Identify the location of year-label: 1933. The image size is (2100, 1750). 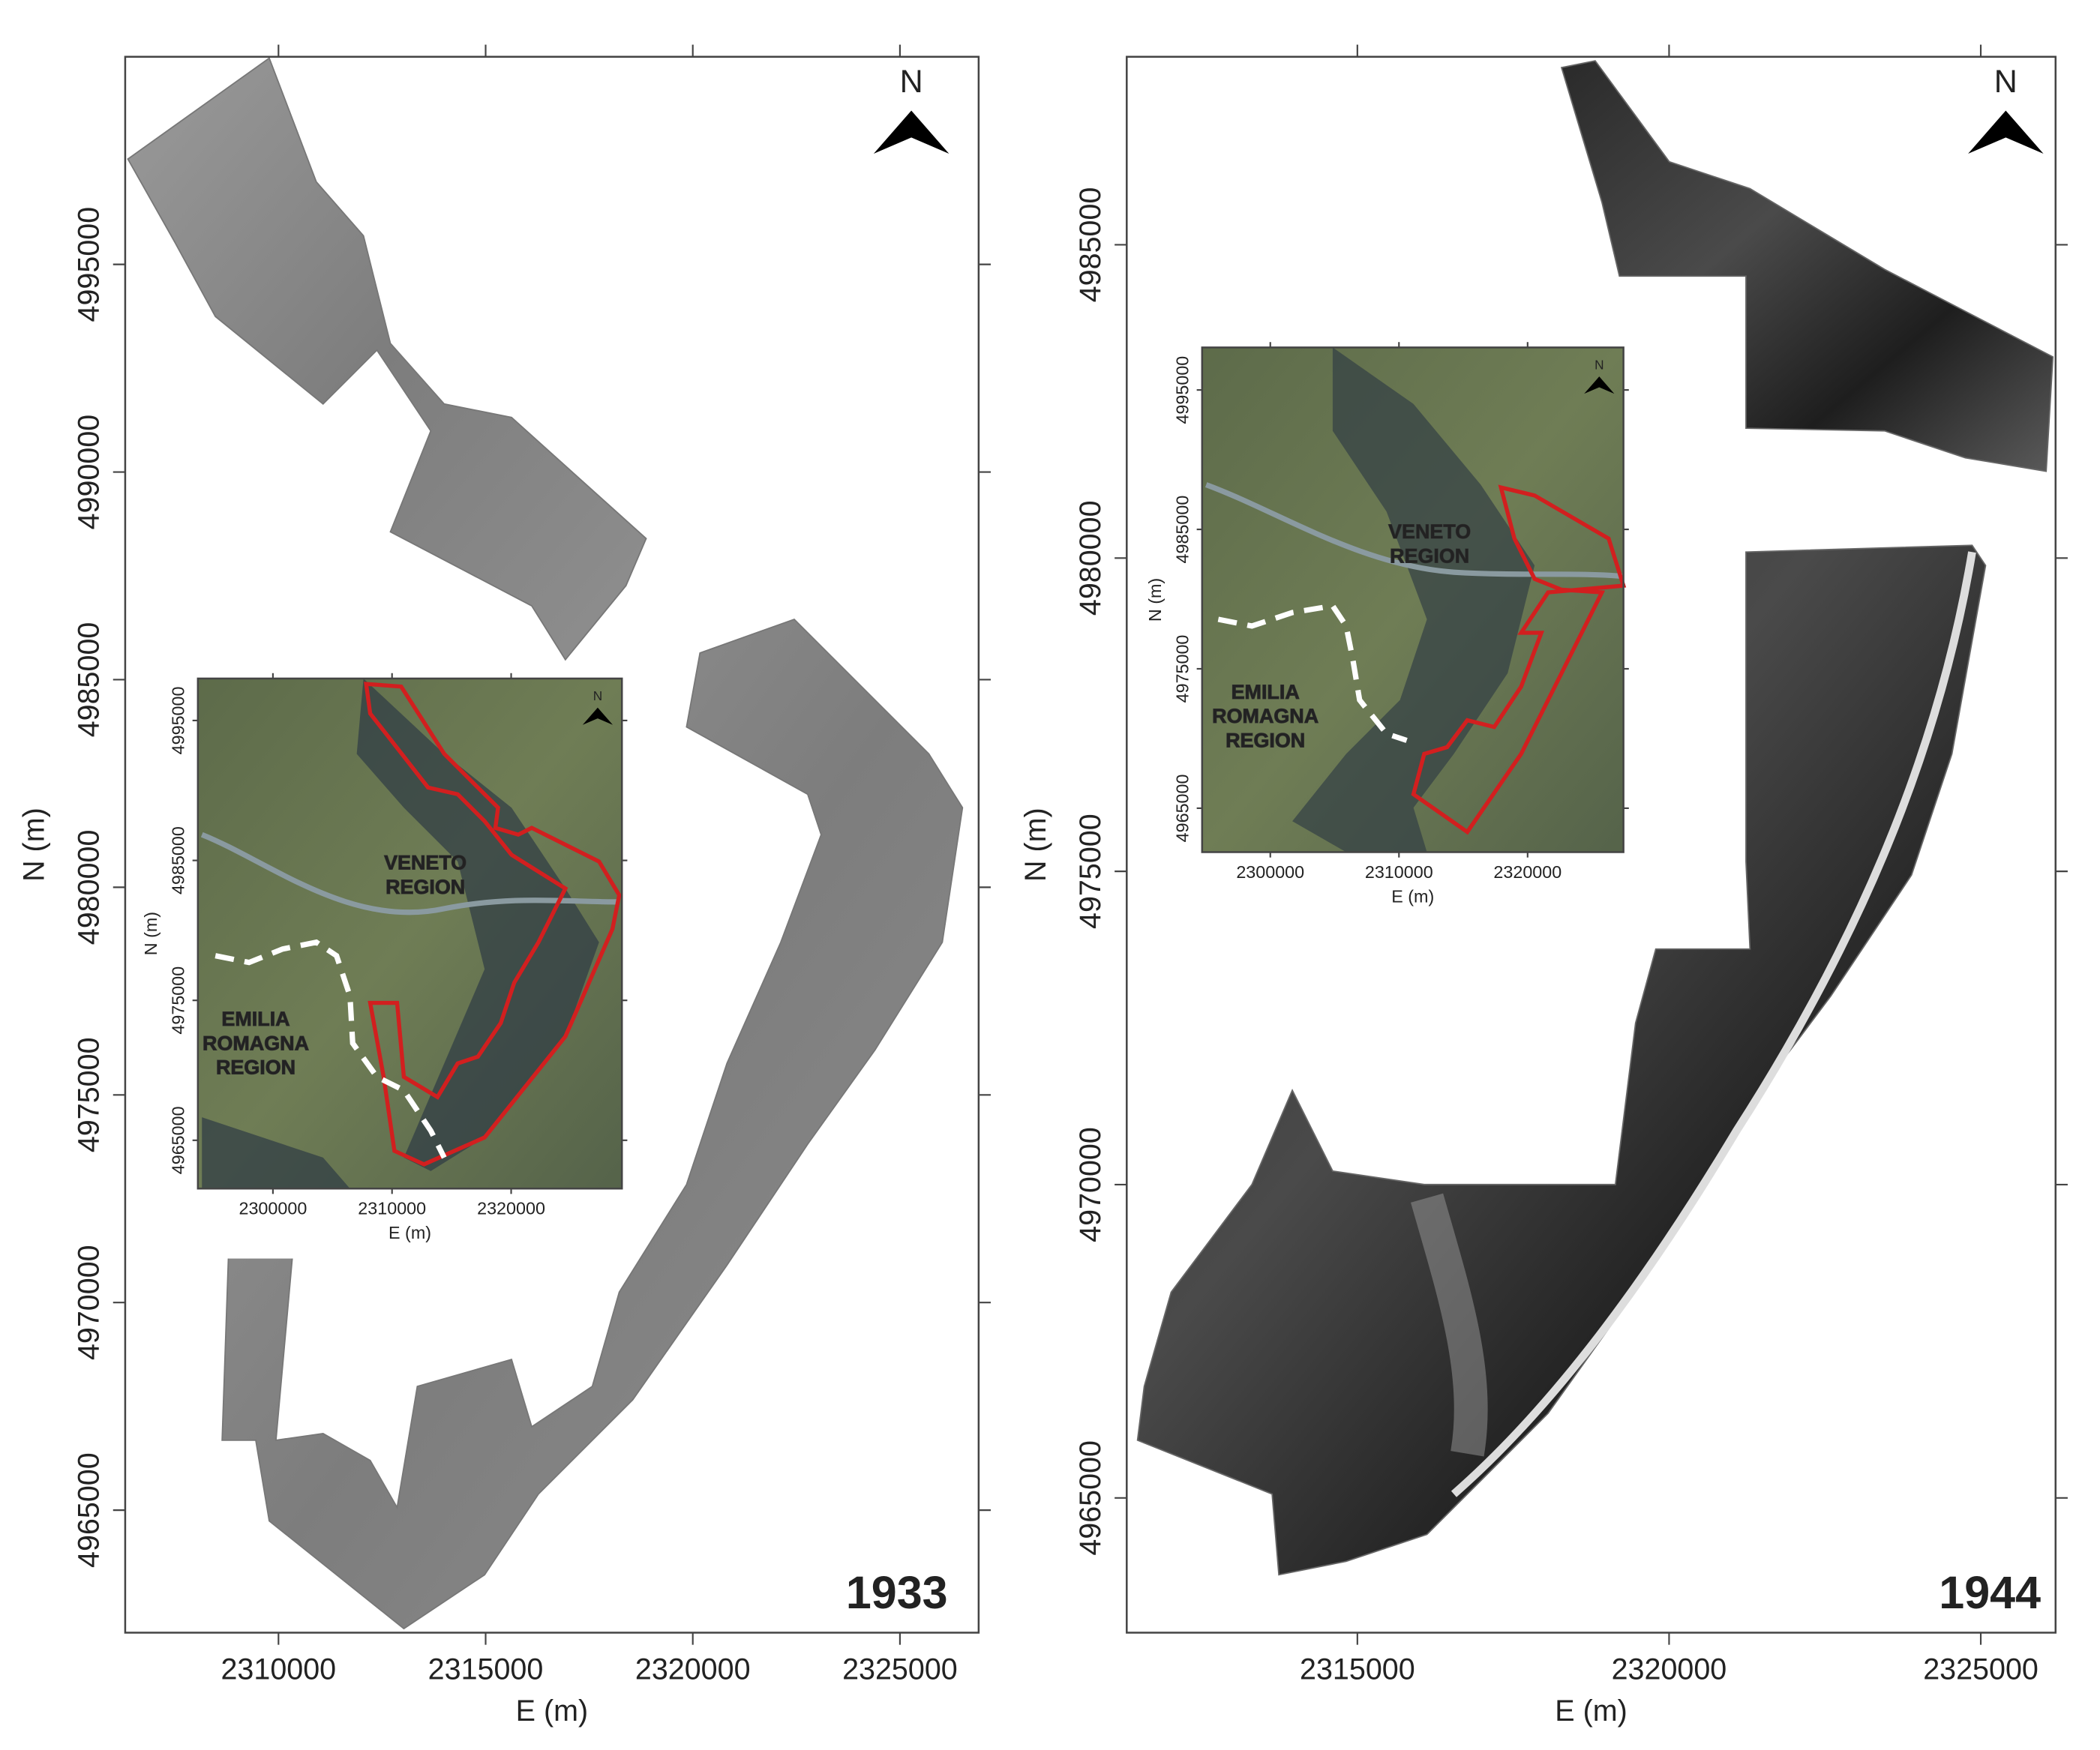
(897, 1593).